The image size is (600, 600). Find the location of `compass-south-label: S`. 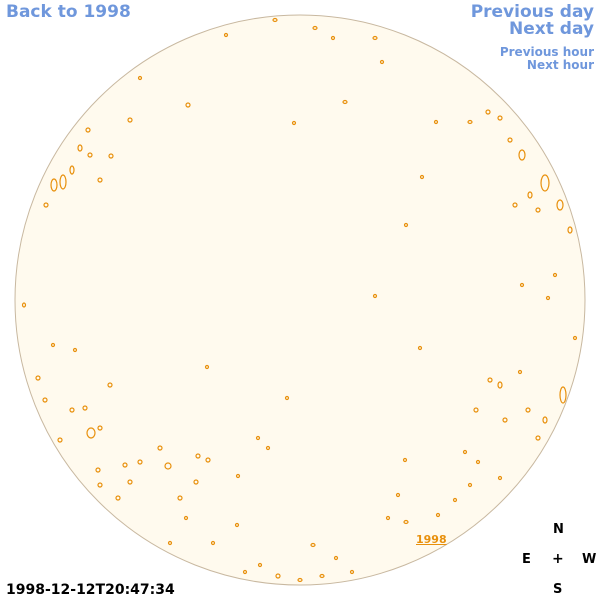

compass-south-label: S is located at coordinates (558, 589).